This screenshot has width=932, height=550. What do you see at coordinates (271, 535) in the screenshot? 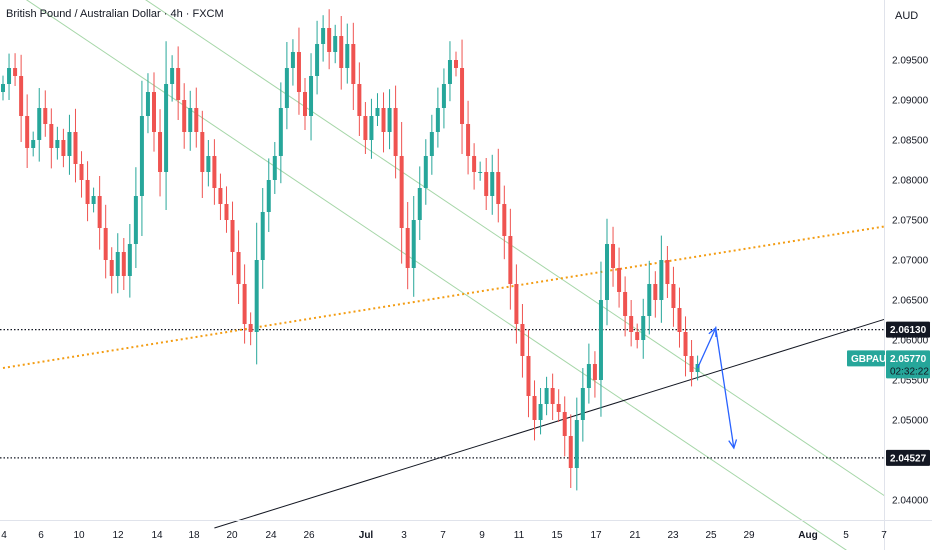
I see `x-tick-label: 24` at bounding box center [271, 535].